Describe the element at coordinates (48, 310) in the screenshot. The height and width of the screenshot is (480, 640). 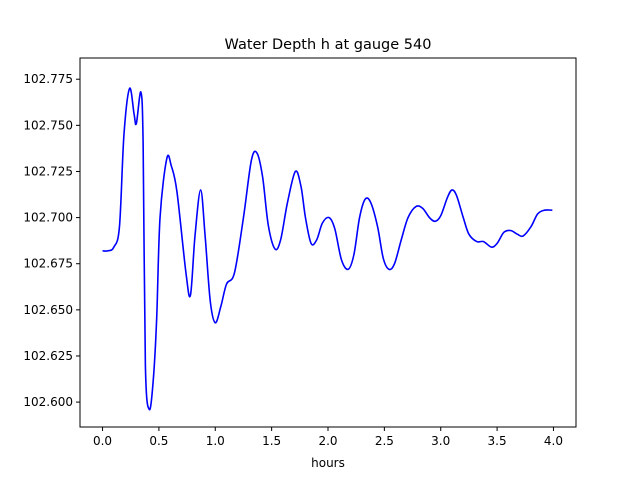
I see `y-tick-label: 102.650` at that location.